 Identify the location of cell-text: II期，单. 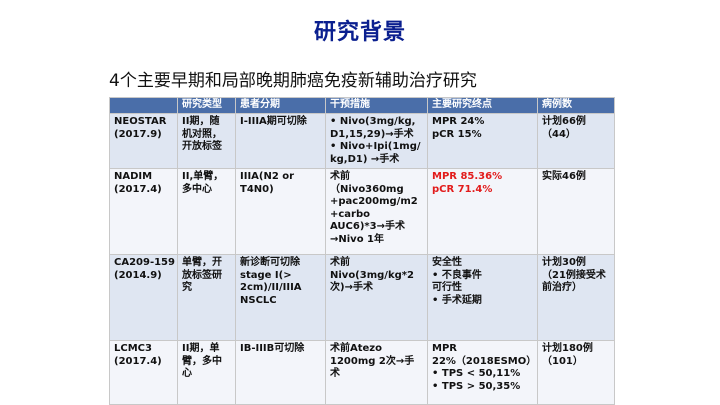
(201, 348).